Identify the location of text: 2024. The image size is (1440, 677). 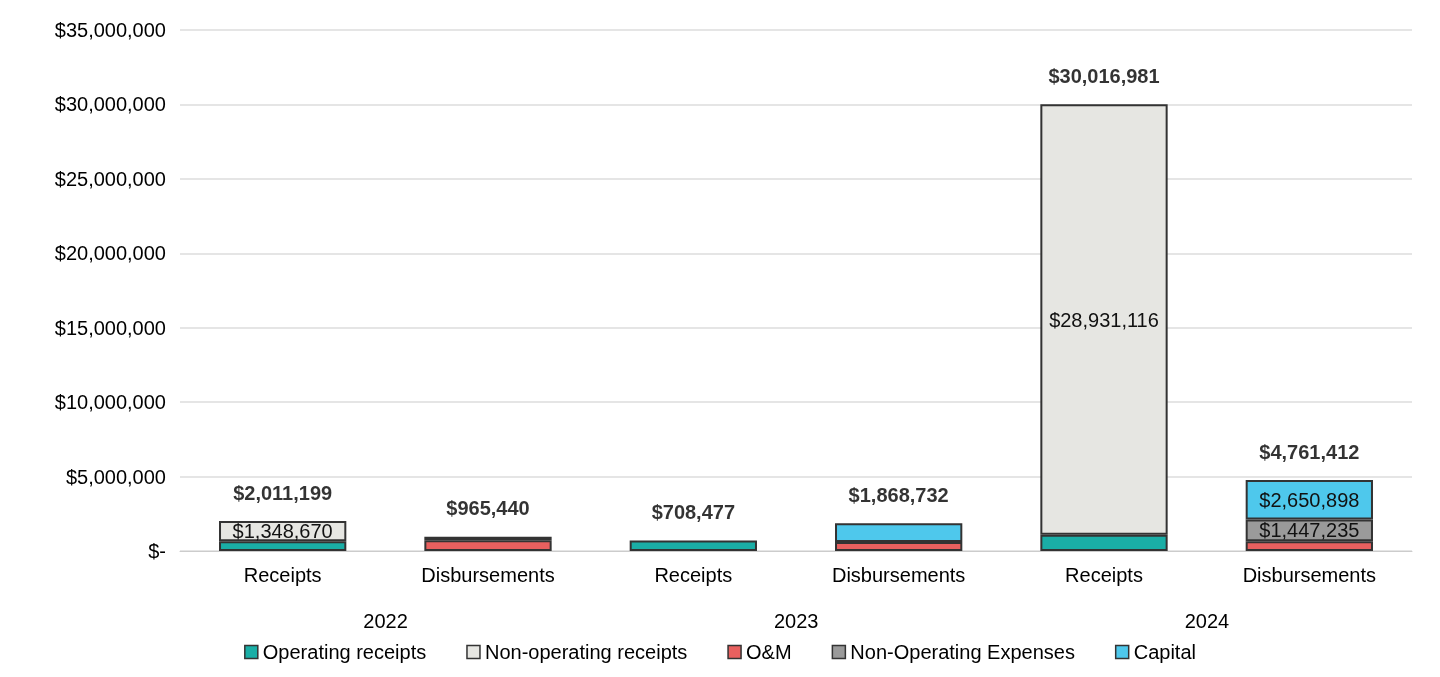
(1207, 621).